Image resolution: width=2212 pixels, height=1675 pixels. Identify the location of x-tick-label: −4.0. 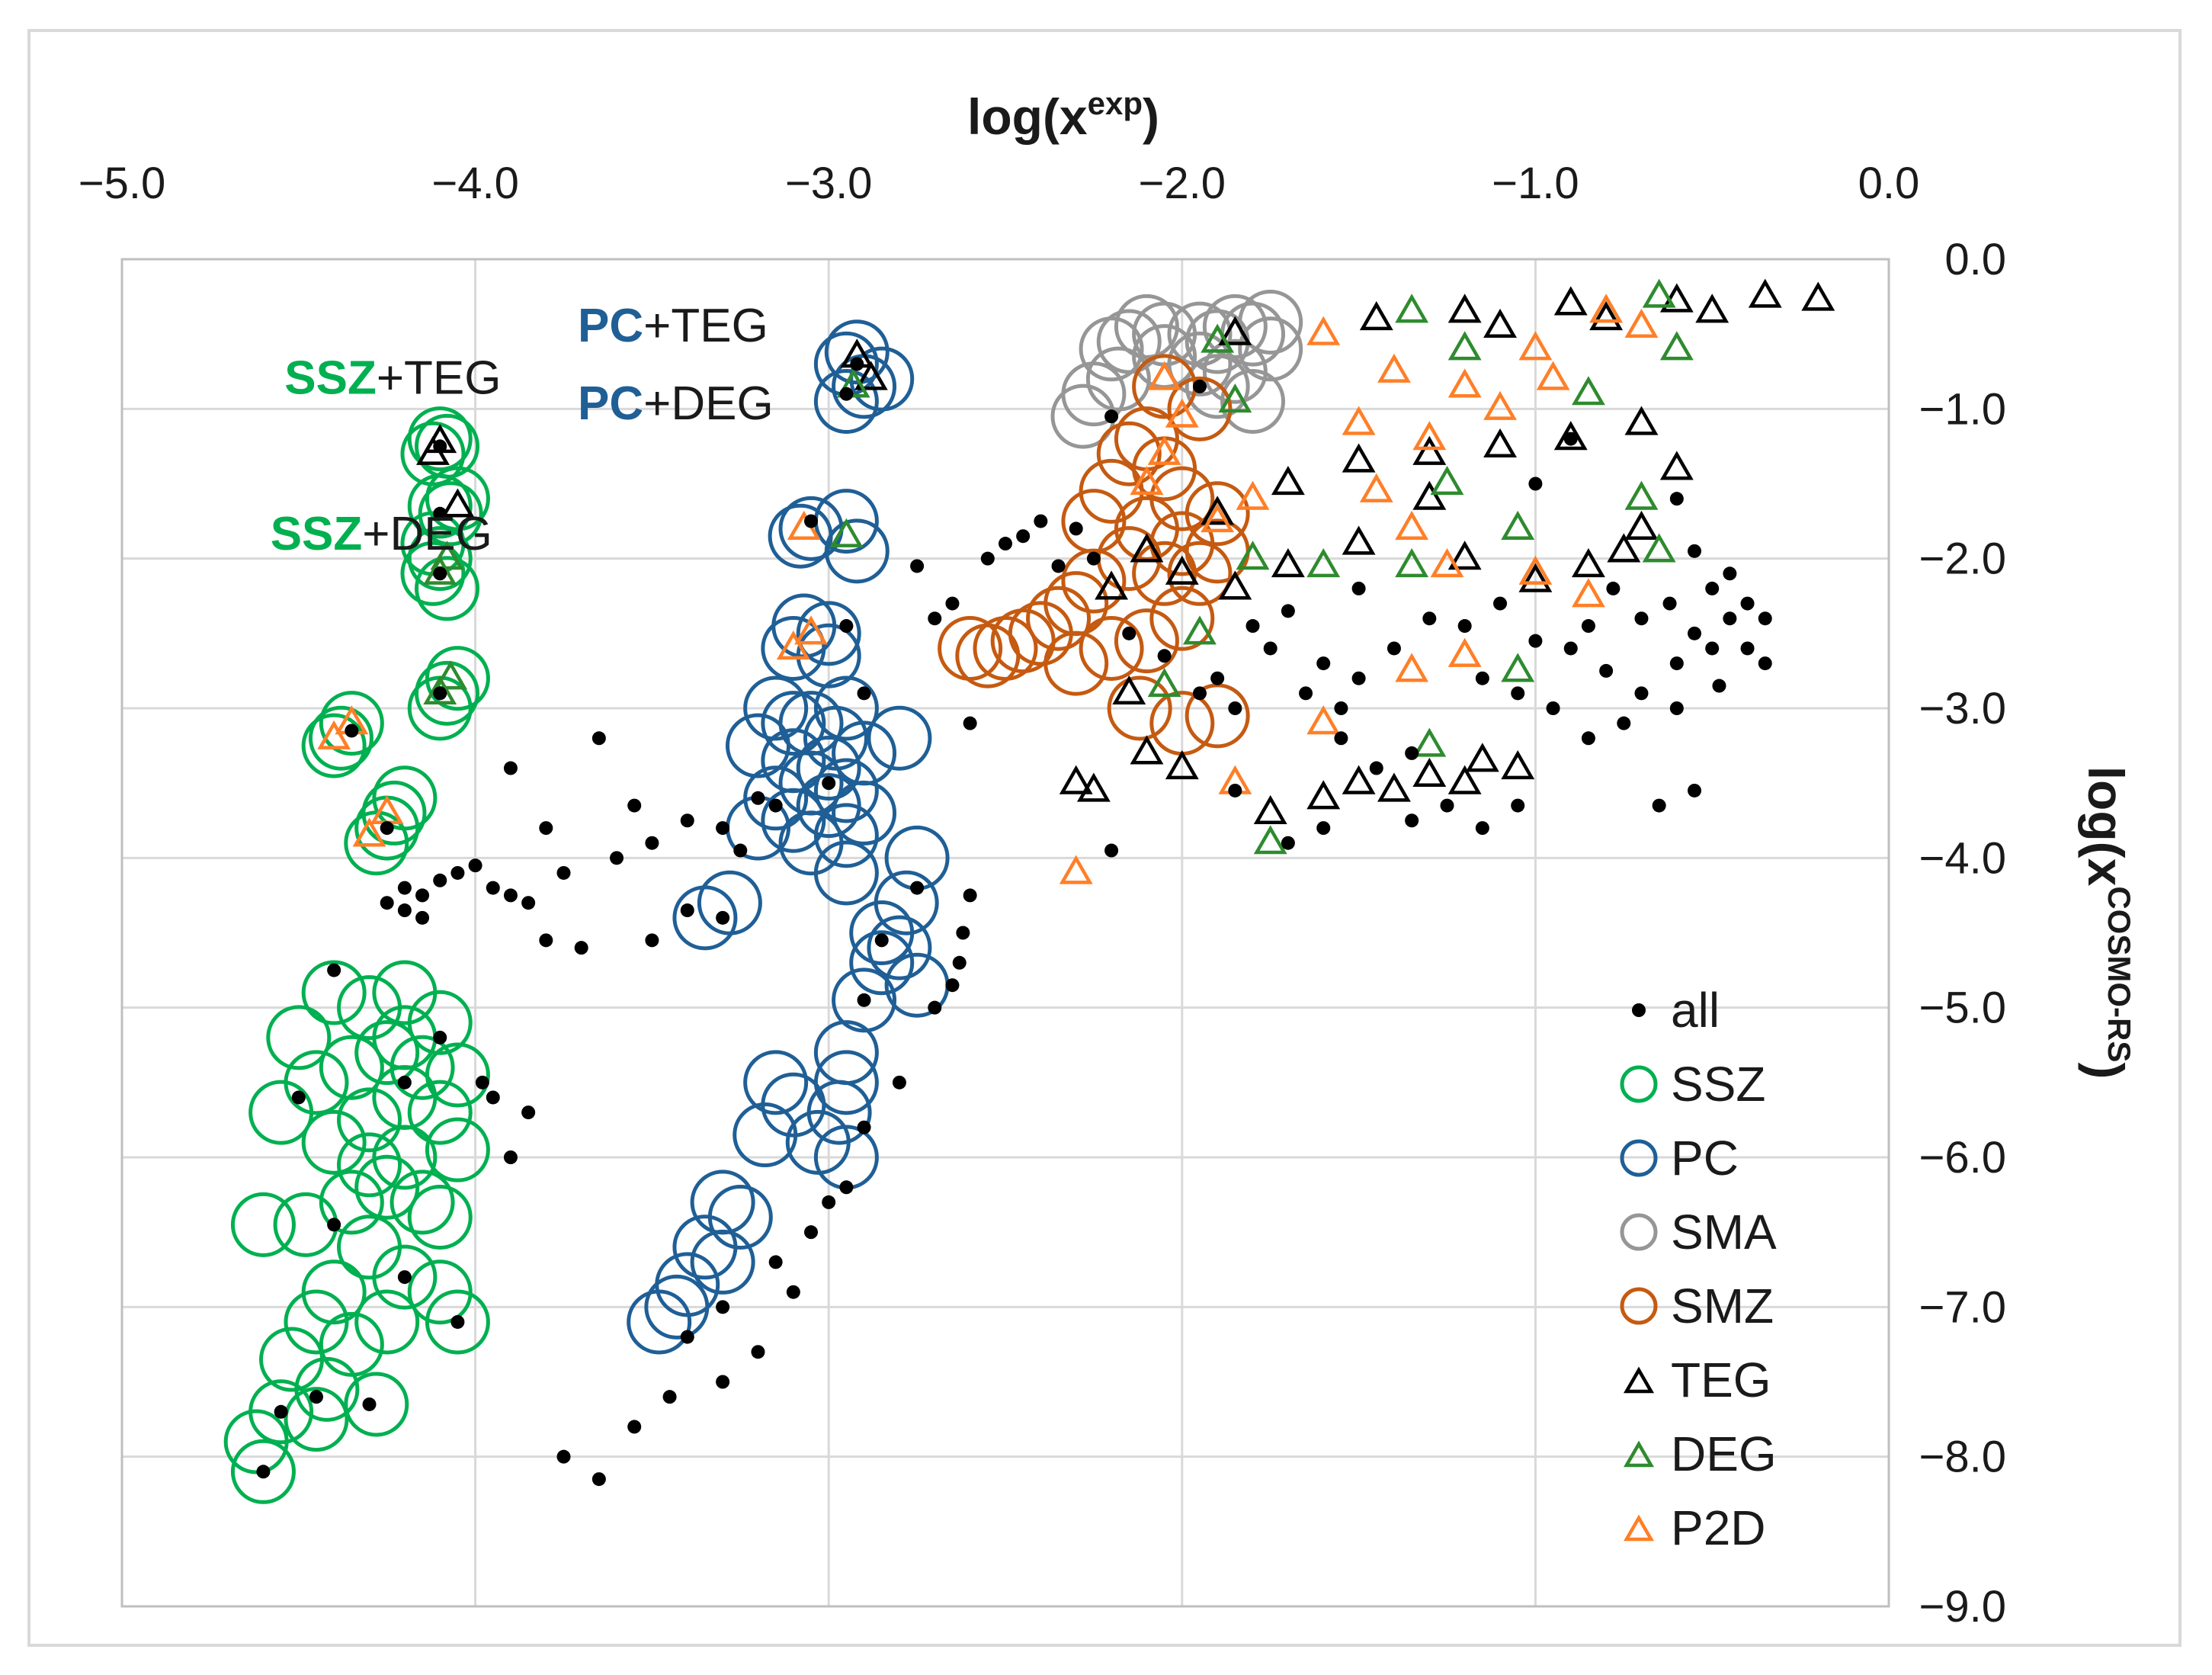
(475, 184).